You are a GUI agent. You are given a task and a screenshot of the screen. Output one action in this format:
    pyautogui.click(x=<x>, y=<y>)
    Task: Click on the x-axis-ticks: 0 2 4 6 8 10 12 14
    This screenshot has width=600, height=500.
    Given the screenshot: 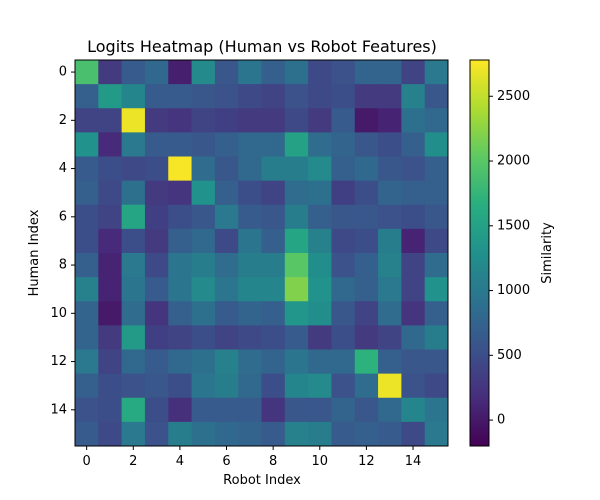 What is the action you would take?
    pyautogui.click(x=252, y=457)
    